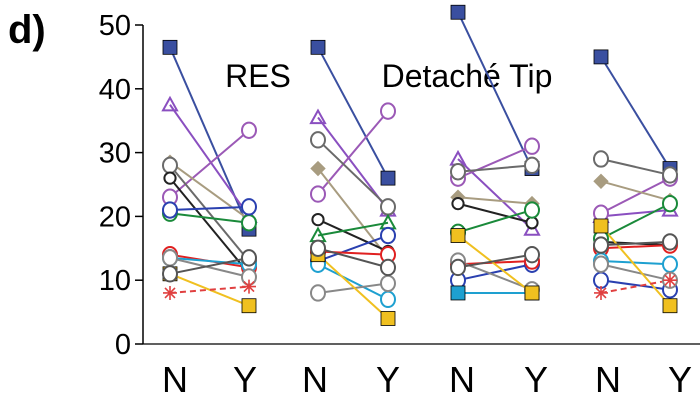 The image size is (700, 405). Describe the element at coordinates (258, 76) in the screenshot. I see `chart-annotation: RES` at that location.